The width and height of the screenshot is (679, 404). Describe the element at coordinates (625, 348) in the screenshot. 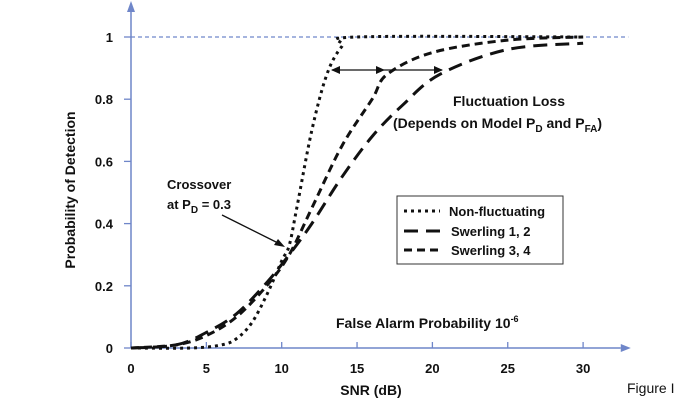

I see `x-axis-arrowhead` at that location.